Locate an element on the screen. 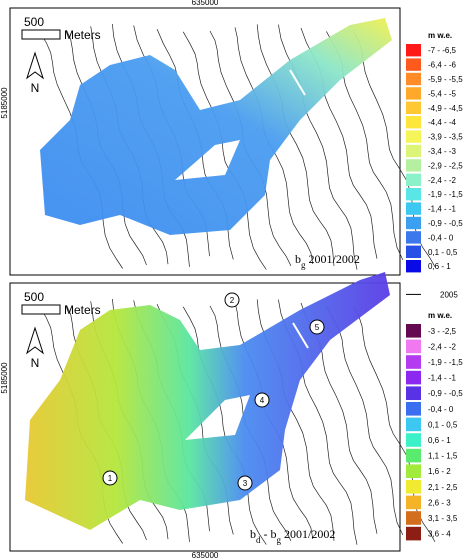  legend-label: 2005 is located at coordinates (449, 294).